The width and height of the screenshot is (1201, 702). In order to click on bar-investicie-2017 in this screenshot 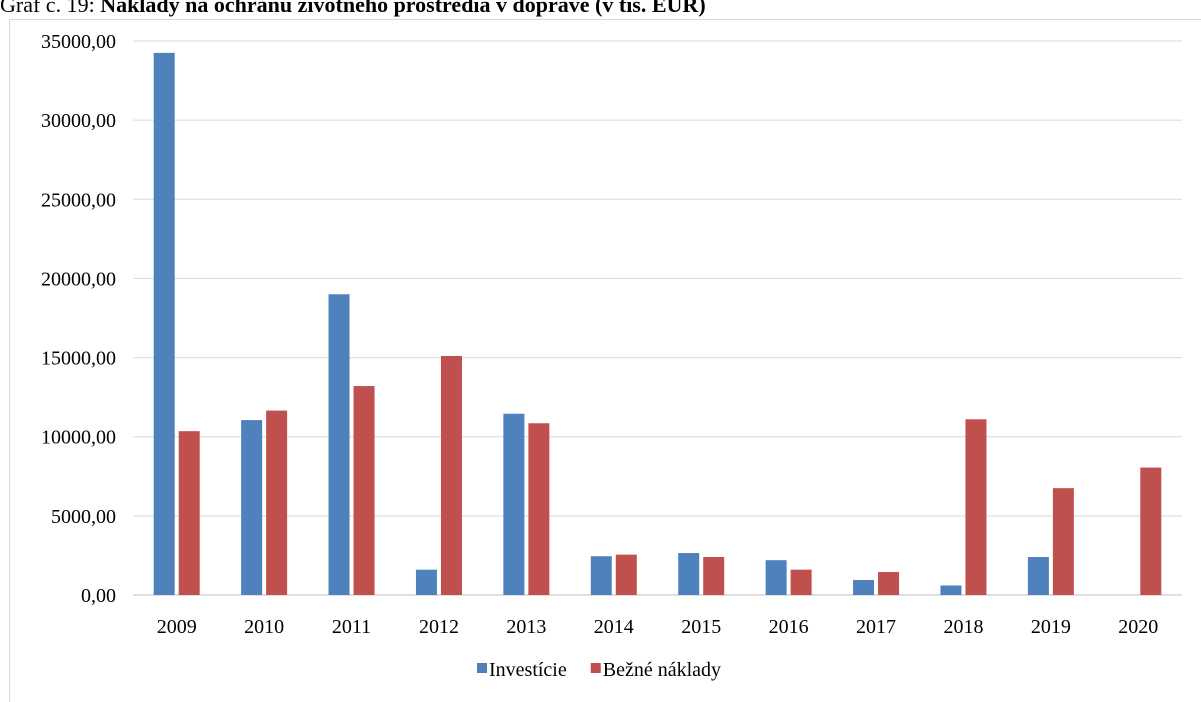, I will do `click(864, 587)`.